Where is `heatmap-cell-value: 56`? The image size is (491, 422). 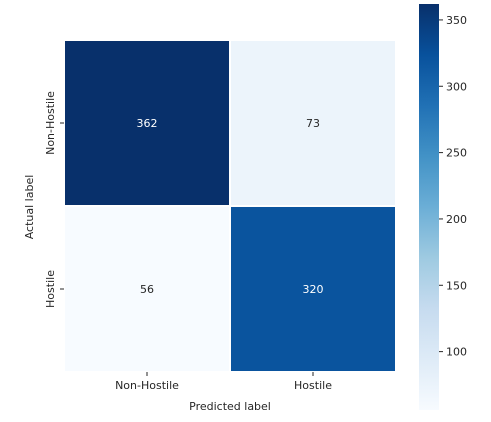 heatmap-cell-value: 56 is located at coordinates (147, 289).